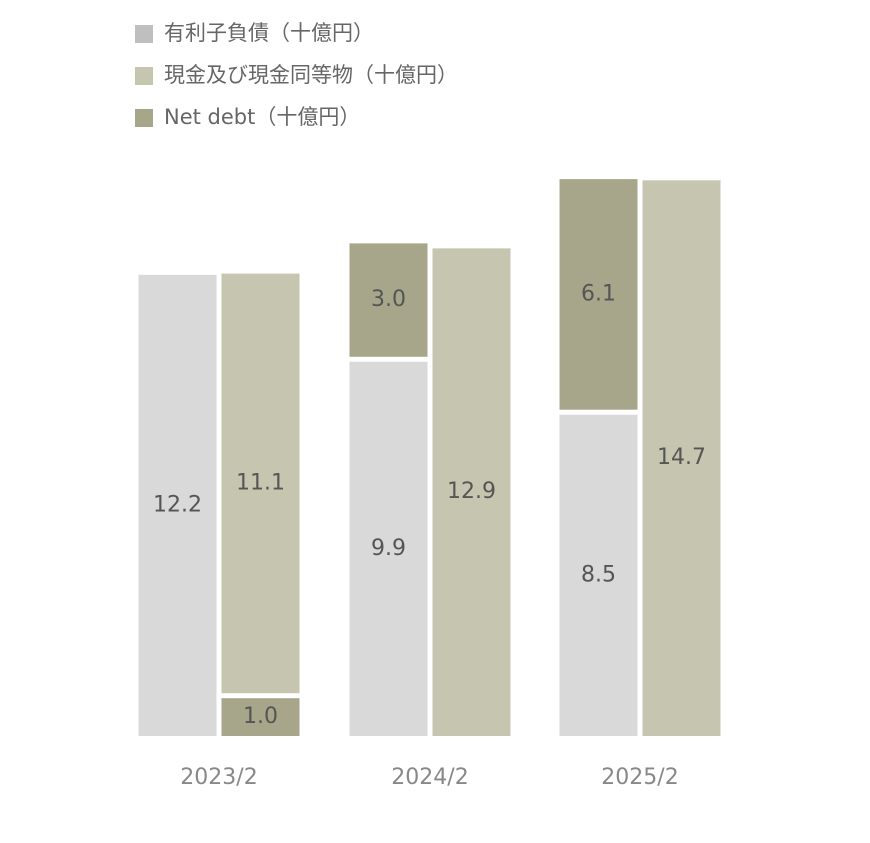  I want to click on value-label: 14.7, so click(681, 457).